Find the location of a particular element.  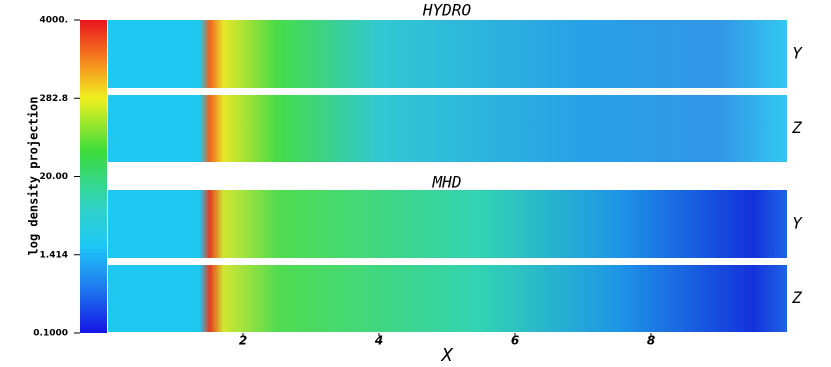

colorbar-tick-label: 4000. is located at coordinates (54, 21).